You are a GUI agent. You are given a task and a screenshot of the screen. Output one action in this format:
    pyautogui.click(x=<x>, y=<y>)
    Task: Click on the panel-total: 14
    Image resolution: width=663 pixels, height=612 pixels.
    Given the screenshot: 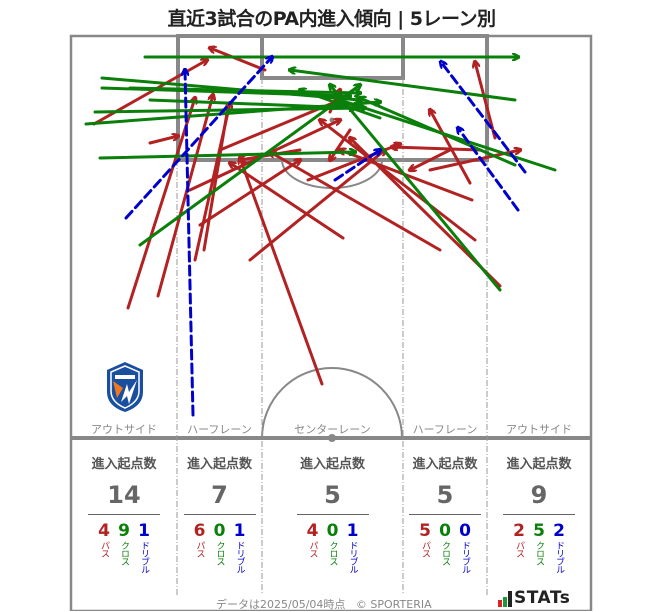 What is the action you would take?
    pyautogui.click(x=124, y=495)
    